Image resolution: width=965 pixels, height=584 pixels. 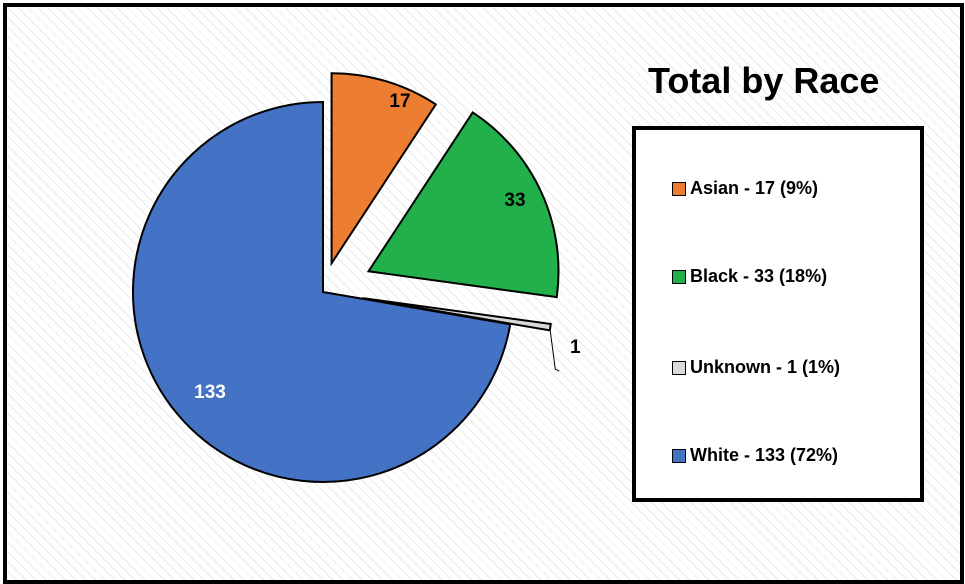 I want to click on legend-item-asian: Asian - 17 (9%), so click(x=745, y=188).